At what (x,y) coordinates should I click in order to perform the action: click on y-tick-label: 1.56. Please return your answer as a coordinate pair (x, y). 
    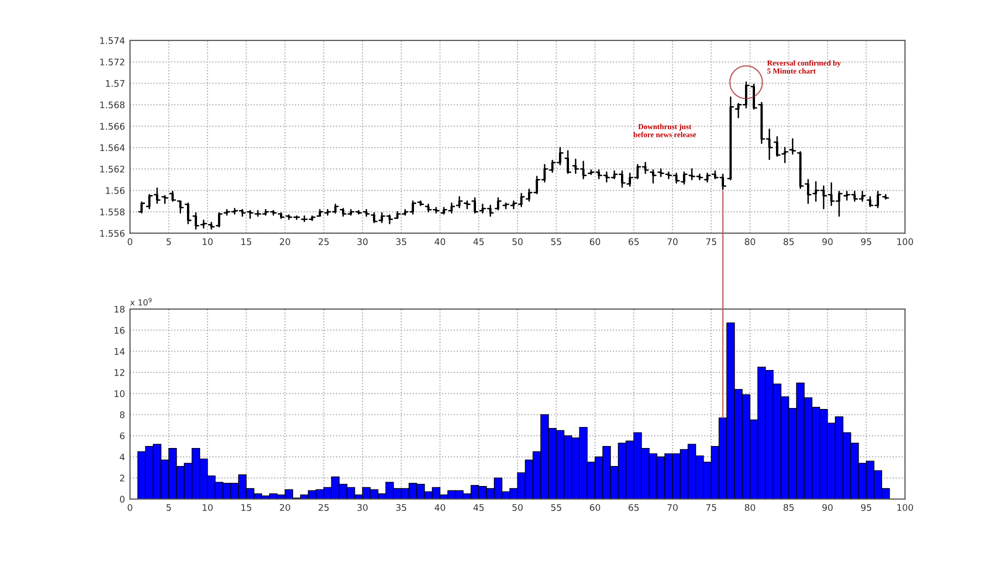
    Looking at the image, I should click on (115, 190).